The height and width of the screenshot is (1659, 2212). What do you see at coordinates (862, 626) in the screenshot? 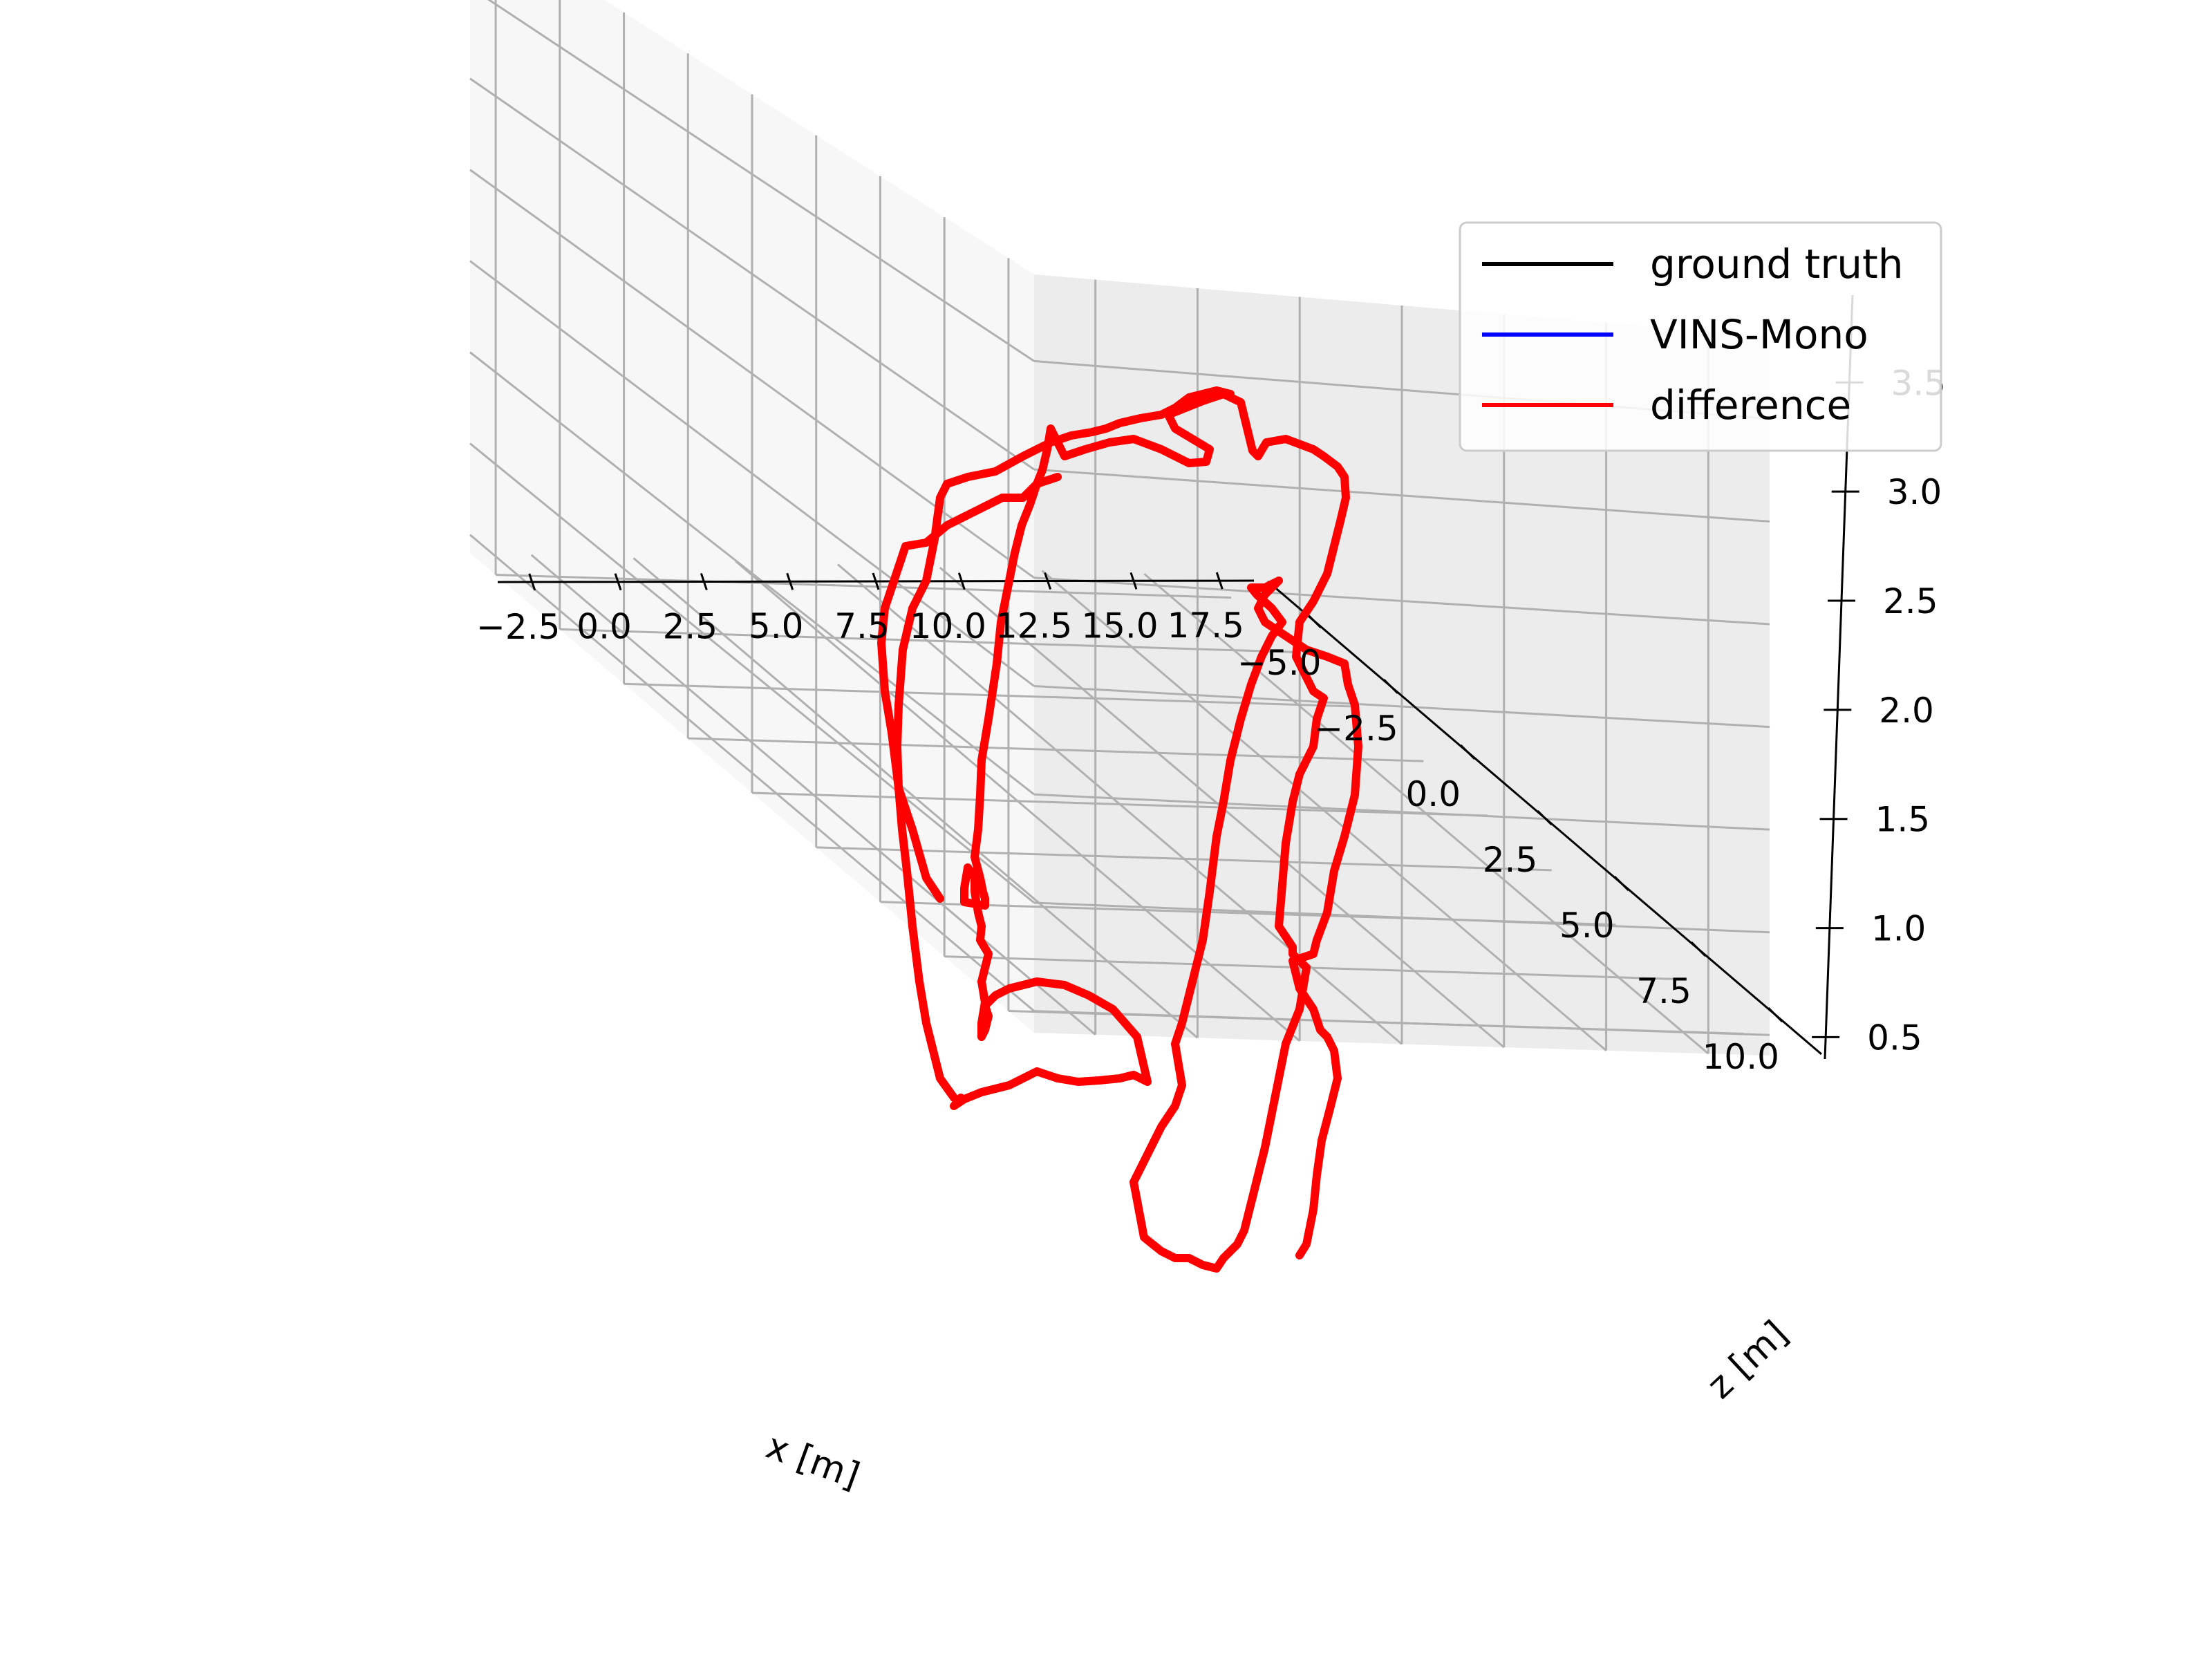
I see `x-tick-label: 7.5` at bounding box center [862, 626].